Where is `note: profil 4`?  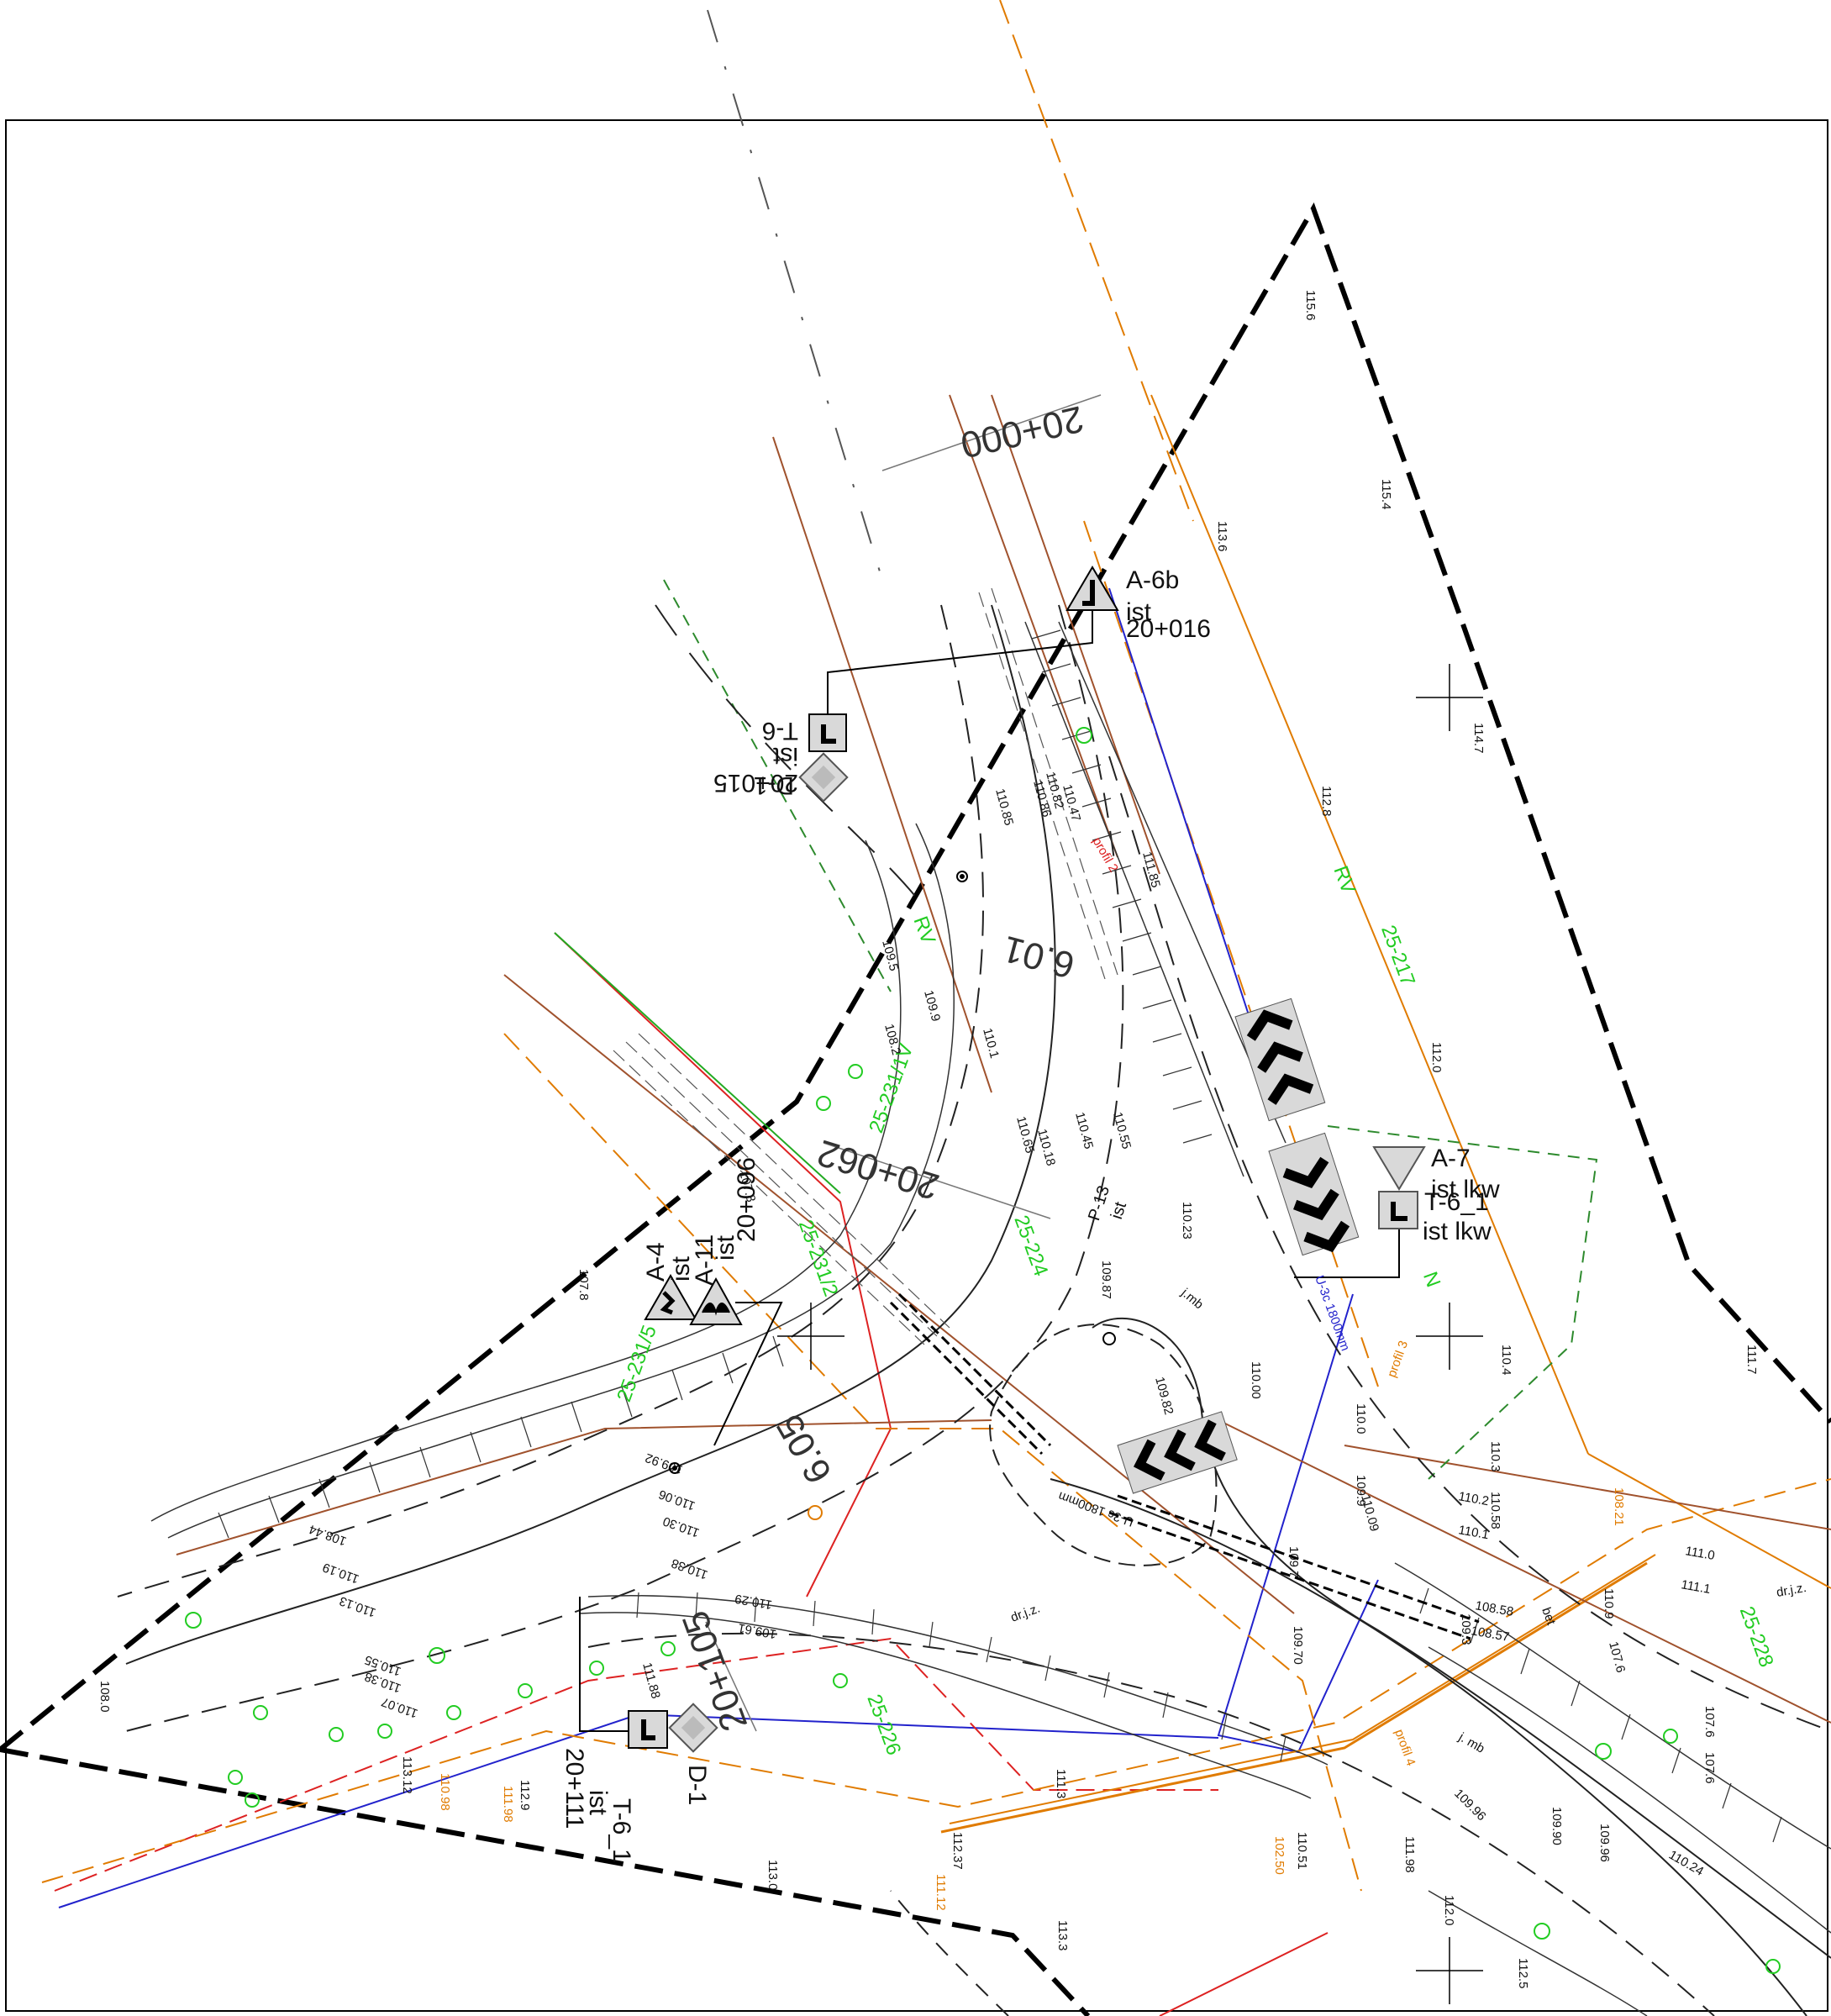 note: profil 4 is located at coordinates (1405, 1748).